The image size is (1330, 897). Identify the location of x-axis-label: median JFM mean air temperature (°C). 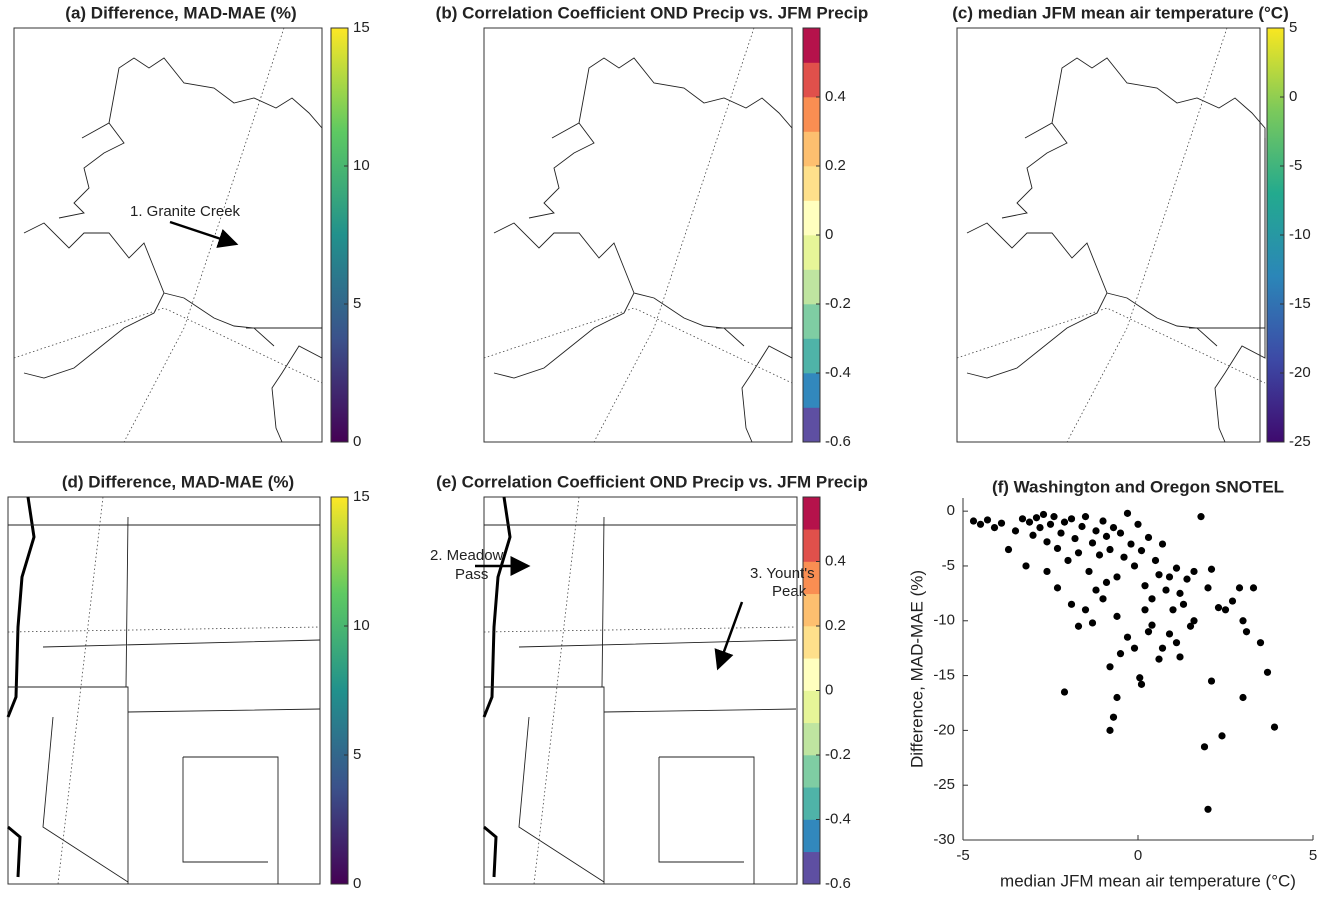
(1148, 880).